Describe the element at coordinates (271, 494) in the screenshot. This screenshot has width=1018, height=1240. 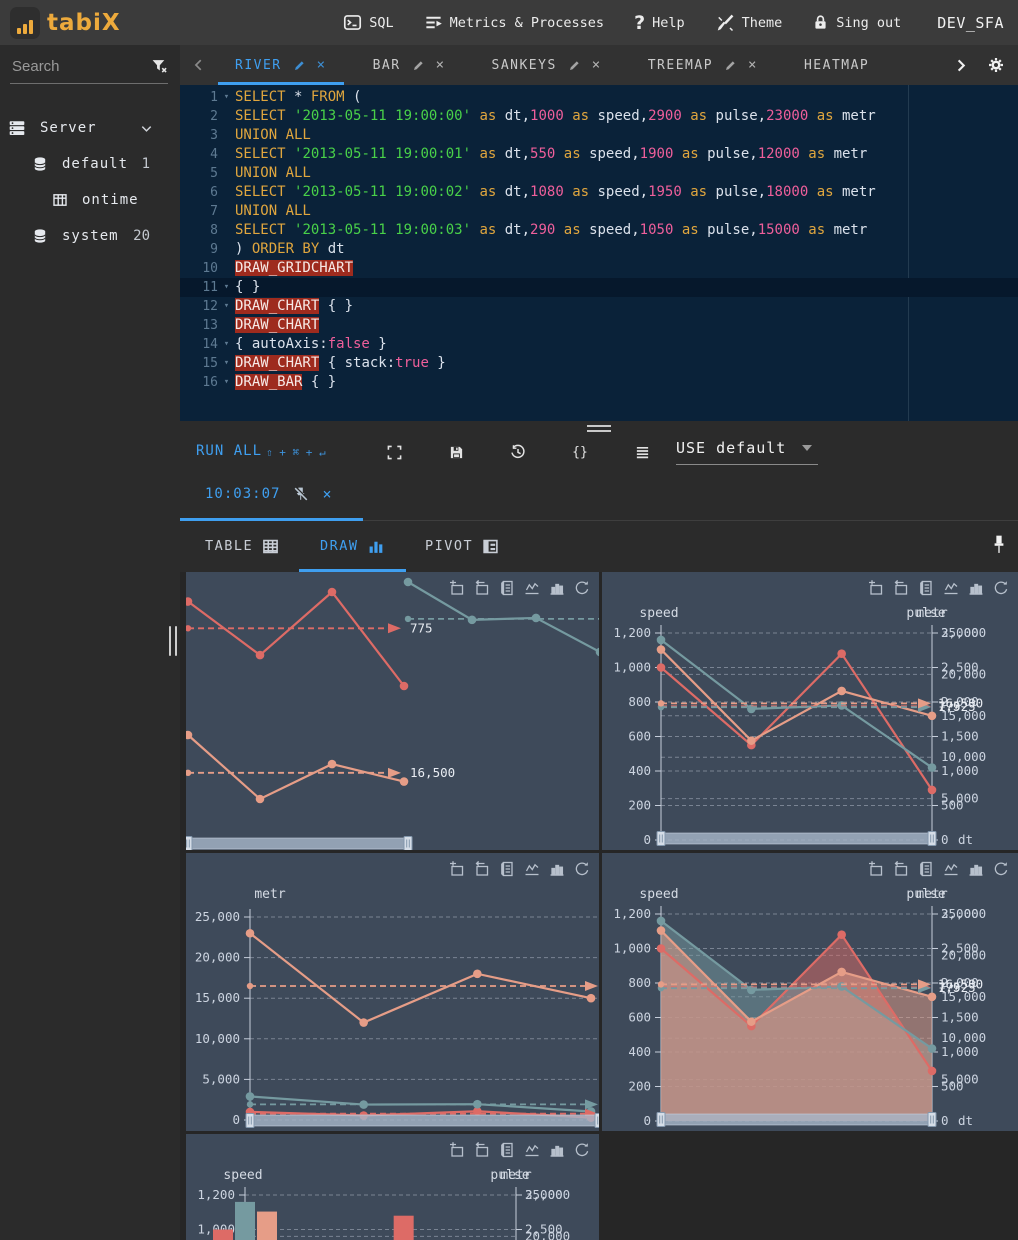
I see `result-tab: 10:03:07 ×` at that location.